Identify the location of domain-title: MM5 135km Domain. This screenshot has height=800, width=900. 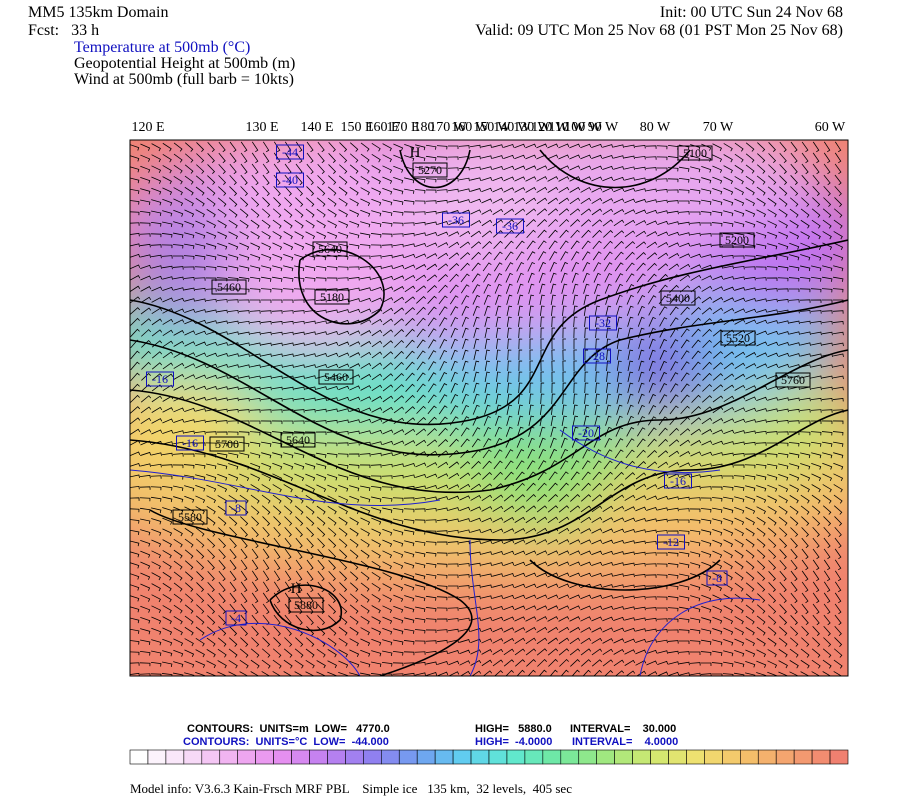
(98, 12).